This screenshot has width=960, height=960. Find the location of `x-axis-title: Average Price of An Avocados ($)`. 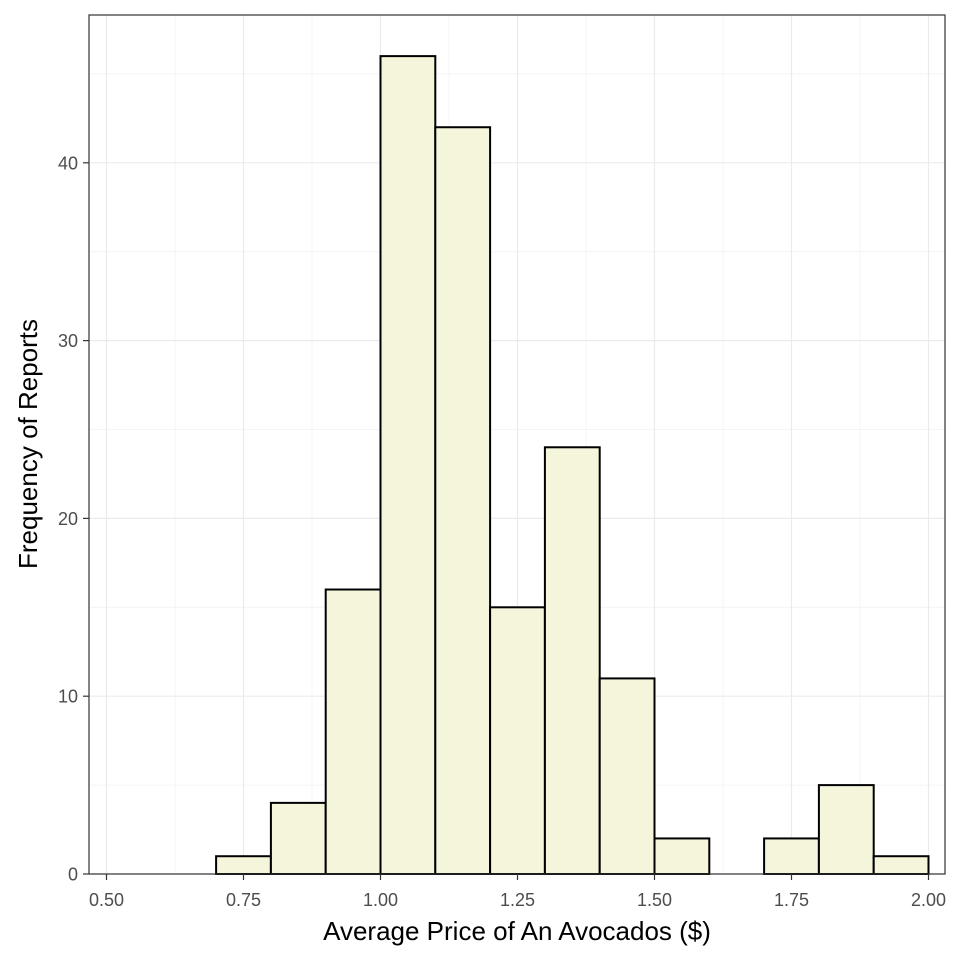

x-axis-title: Average Price of An Avocados ($) is located at coordinates (517, 931).